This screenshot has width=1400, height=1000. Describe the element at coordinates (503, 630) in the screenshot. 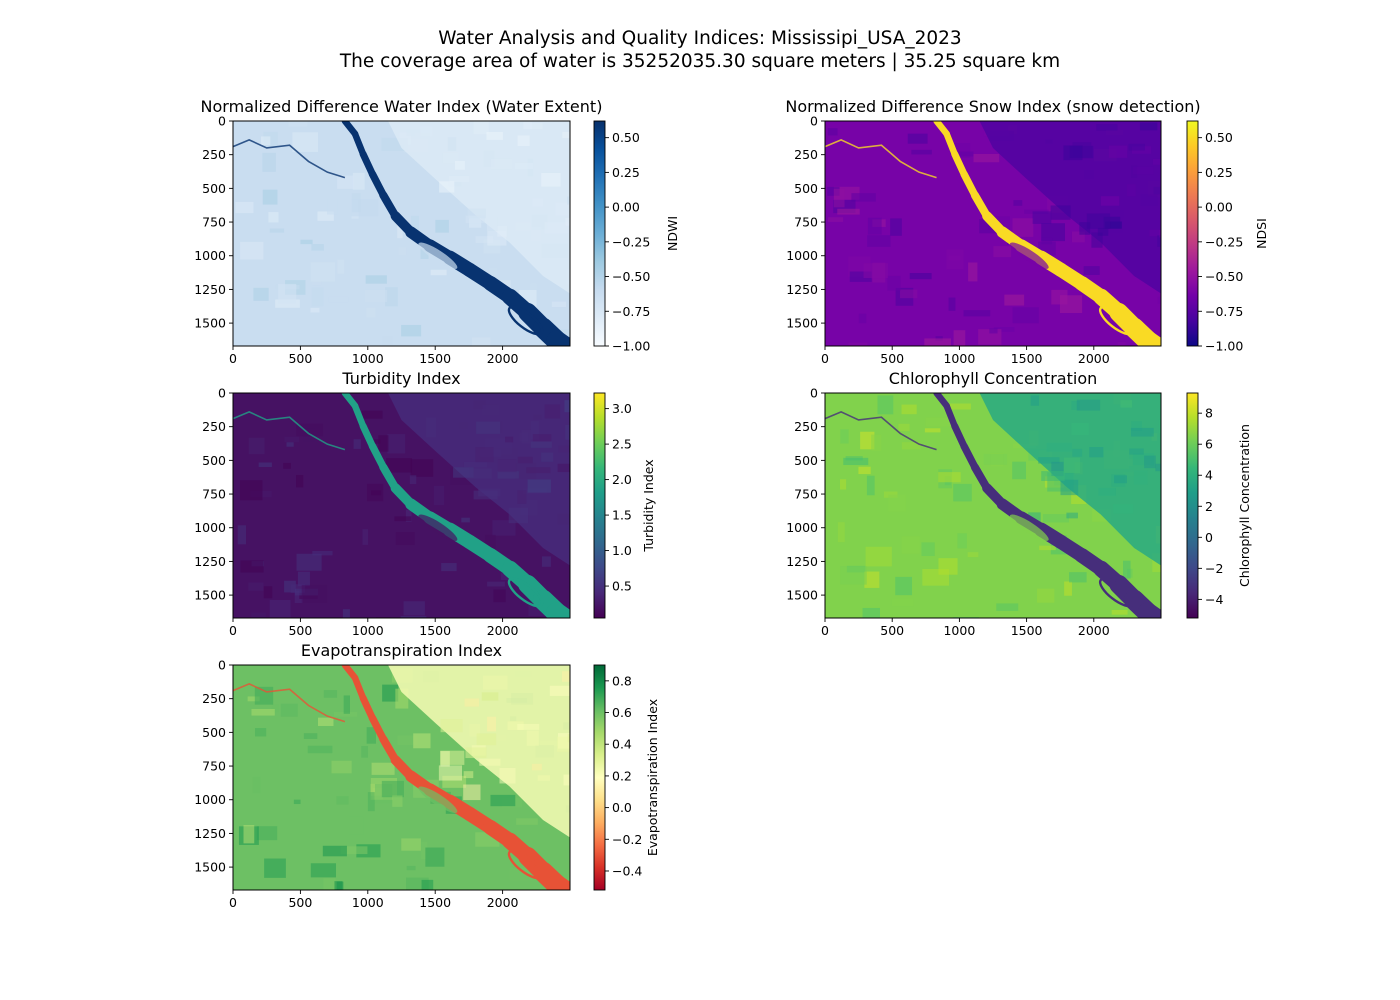

I see `x-tick-label: 2000` at that location.